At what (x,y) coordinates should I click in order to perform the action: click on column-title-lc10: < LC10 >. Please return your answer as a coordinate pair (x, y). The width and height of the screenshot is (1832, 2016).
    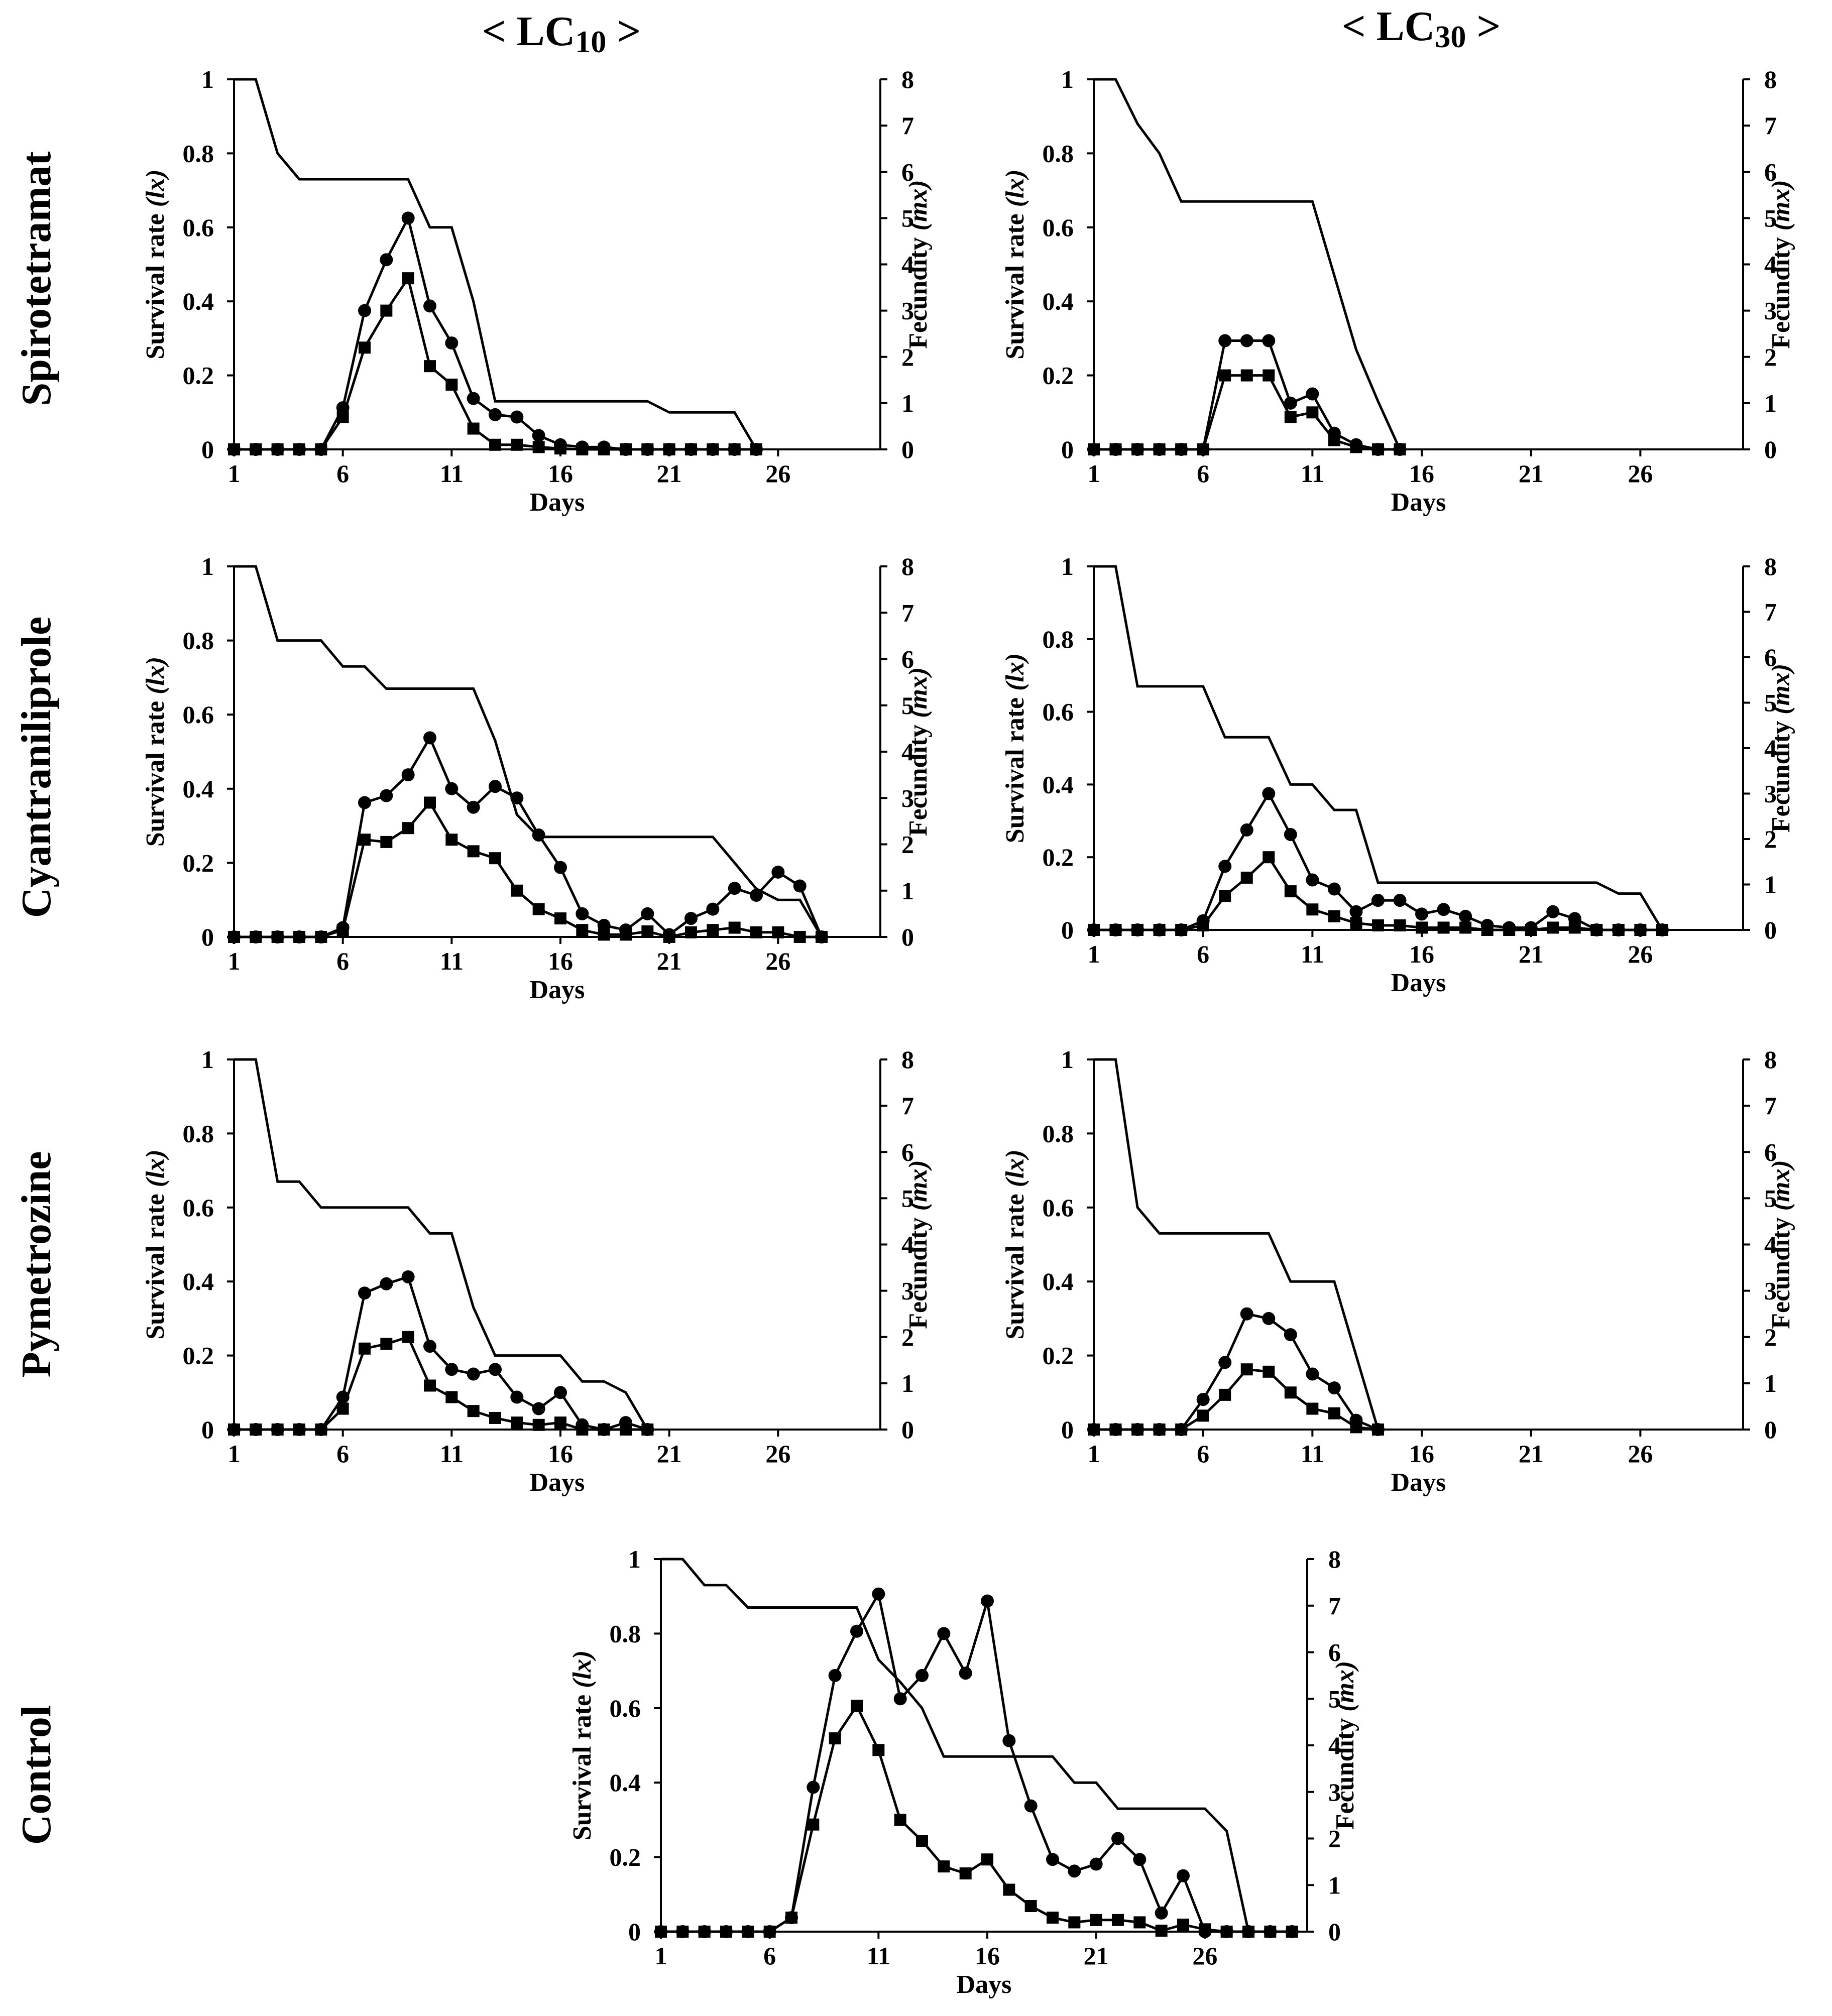
    Looking at the image, I should click on (561, 33).